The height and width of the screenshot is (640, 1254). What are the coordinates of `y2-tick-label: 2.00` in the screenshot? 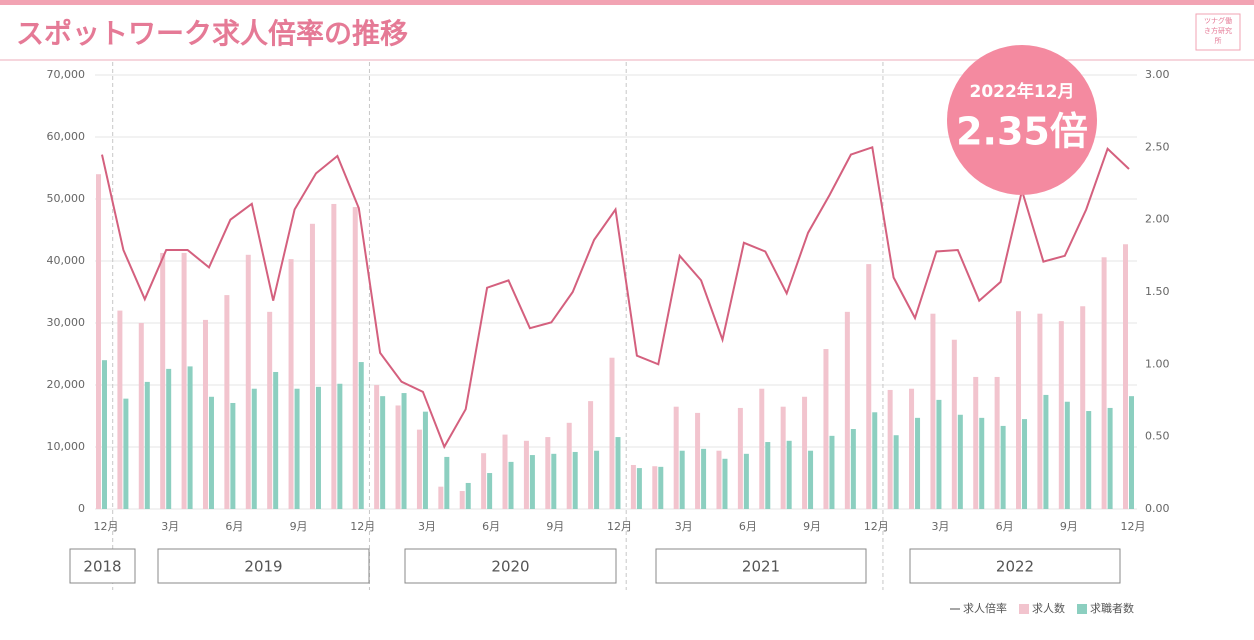 It's located at (1157, 219).